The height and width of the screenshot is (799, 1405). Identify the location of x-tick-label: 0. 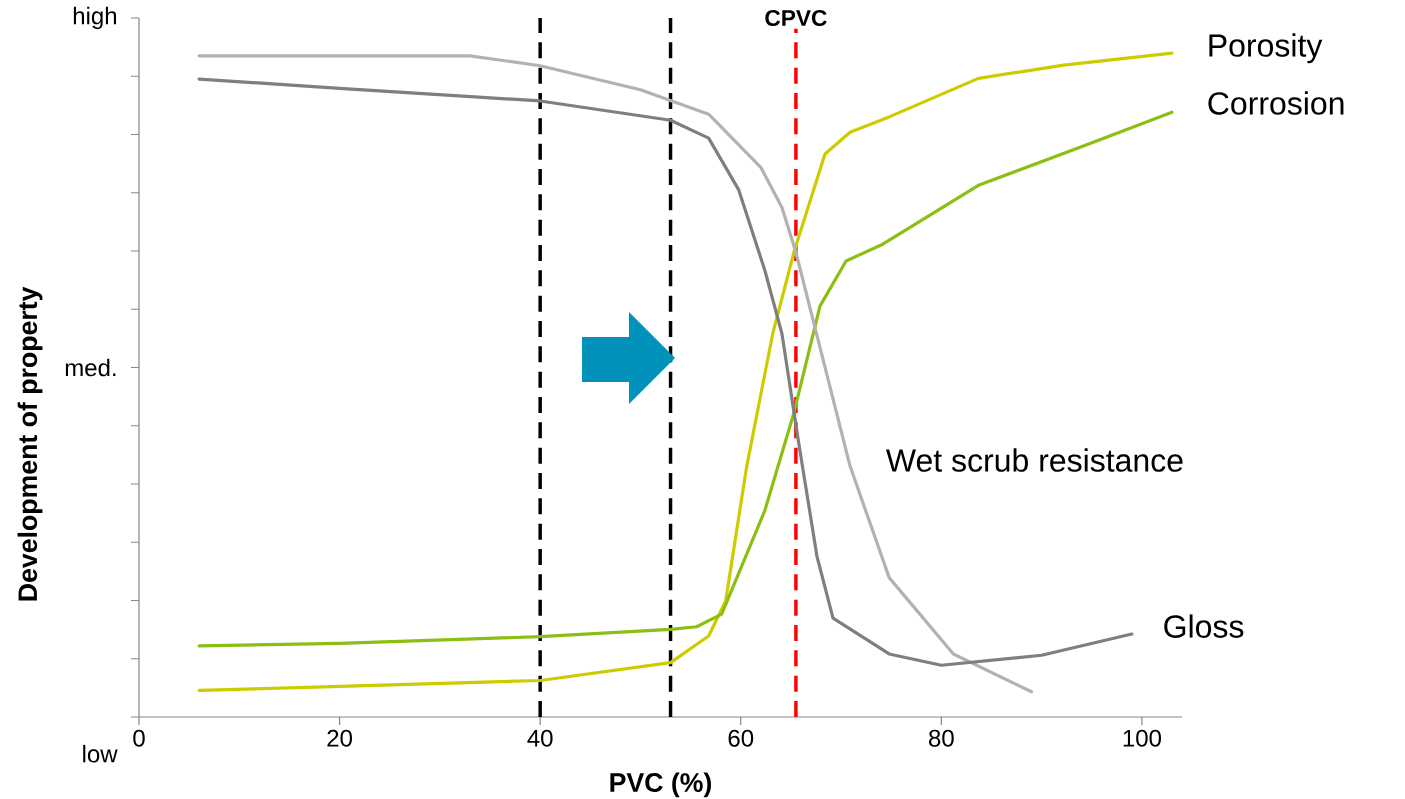
(139, 738).